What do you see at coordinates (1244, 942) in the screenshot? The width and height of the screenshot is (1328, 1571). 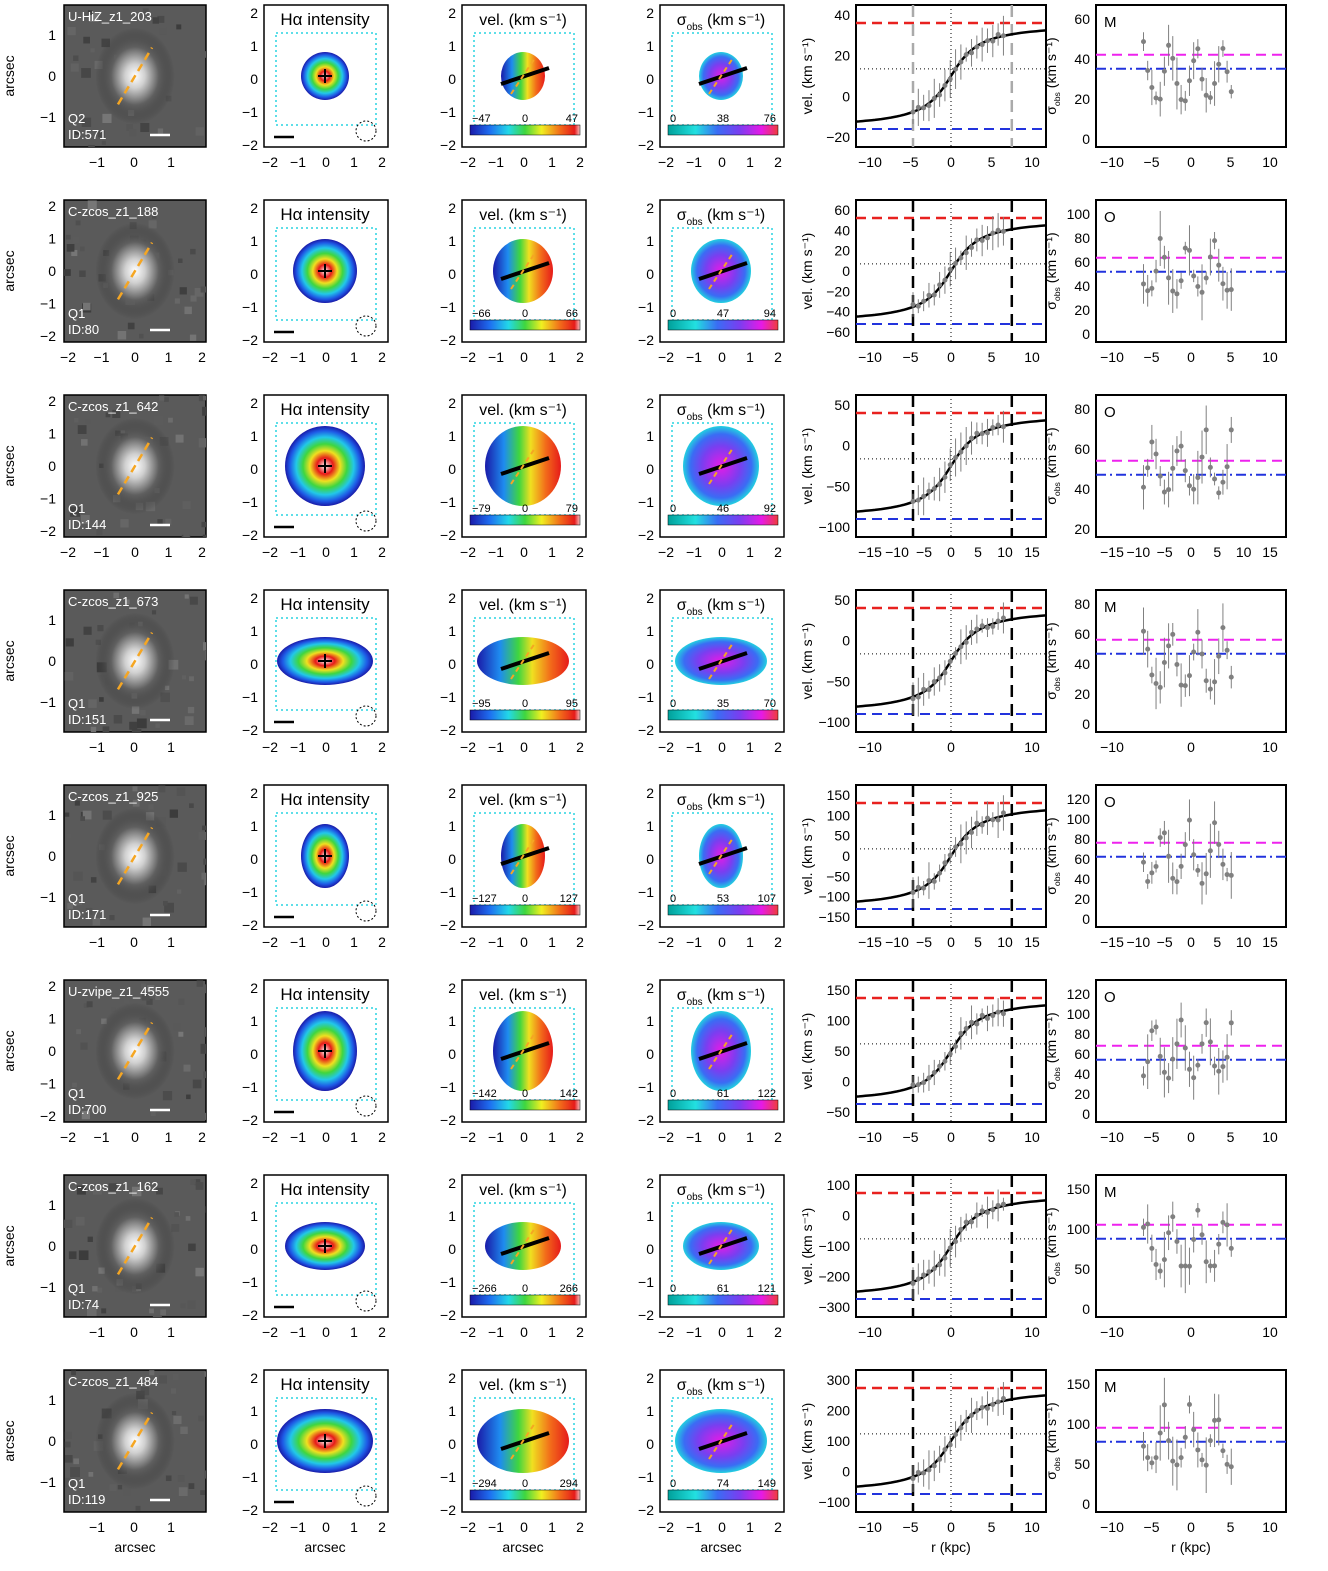 I see `sigma-xtick: 10` at bounding box center [1244, 942].